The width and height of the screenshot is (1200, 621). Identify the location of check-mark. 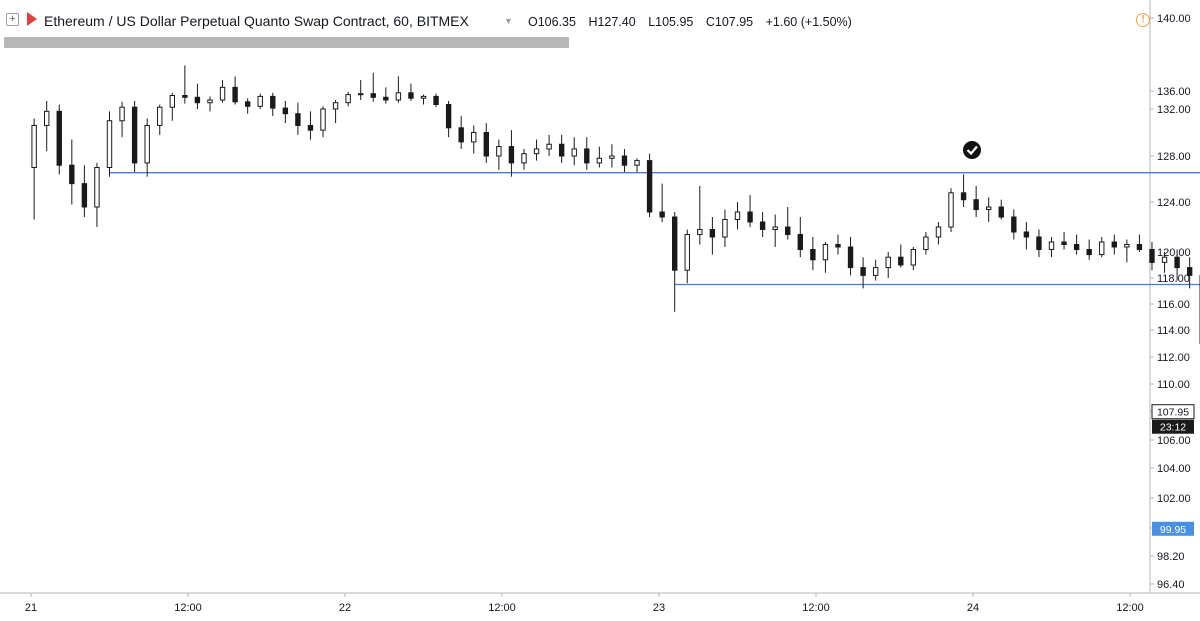
(972, 150).